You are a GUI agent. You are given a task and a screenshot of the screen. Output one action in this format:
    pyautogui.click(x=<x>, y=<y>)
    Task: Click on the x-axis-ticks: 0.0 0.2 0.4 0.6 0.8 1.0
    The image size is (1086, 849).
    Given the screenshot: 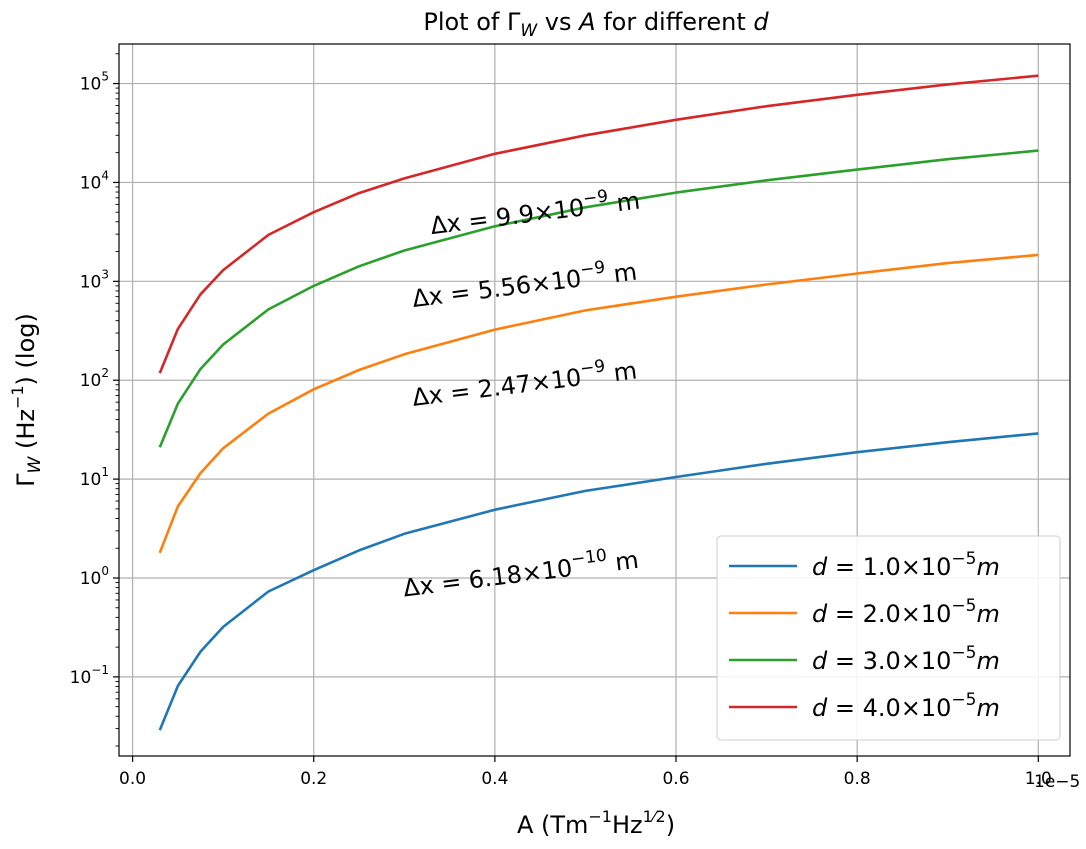 What is the action you would take?
    pyautogui.click(x=585, y=772)
    